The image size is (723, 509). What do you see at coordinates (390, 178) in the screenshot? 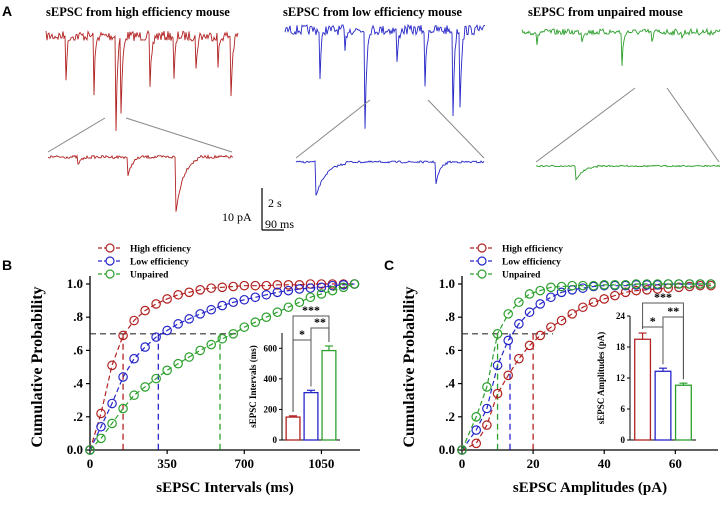
I see `trace-low-zoom` at bounding box center [390, 178].